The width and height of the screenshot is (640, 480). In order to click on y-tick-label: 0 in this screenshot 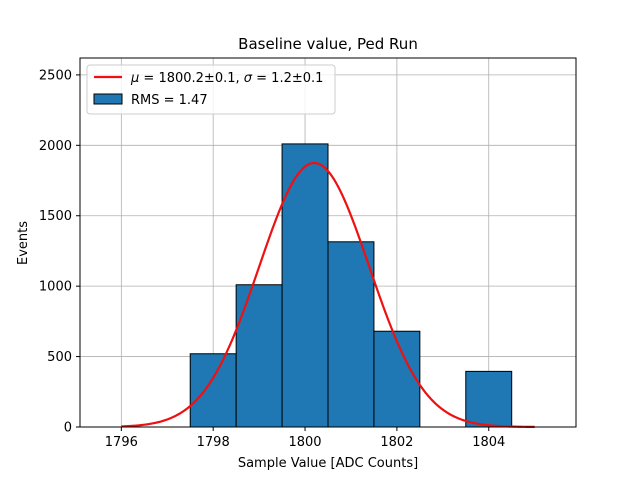, I will do `click(68, 428)`.